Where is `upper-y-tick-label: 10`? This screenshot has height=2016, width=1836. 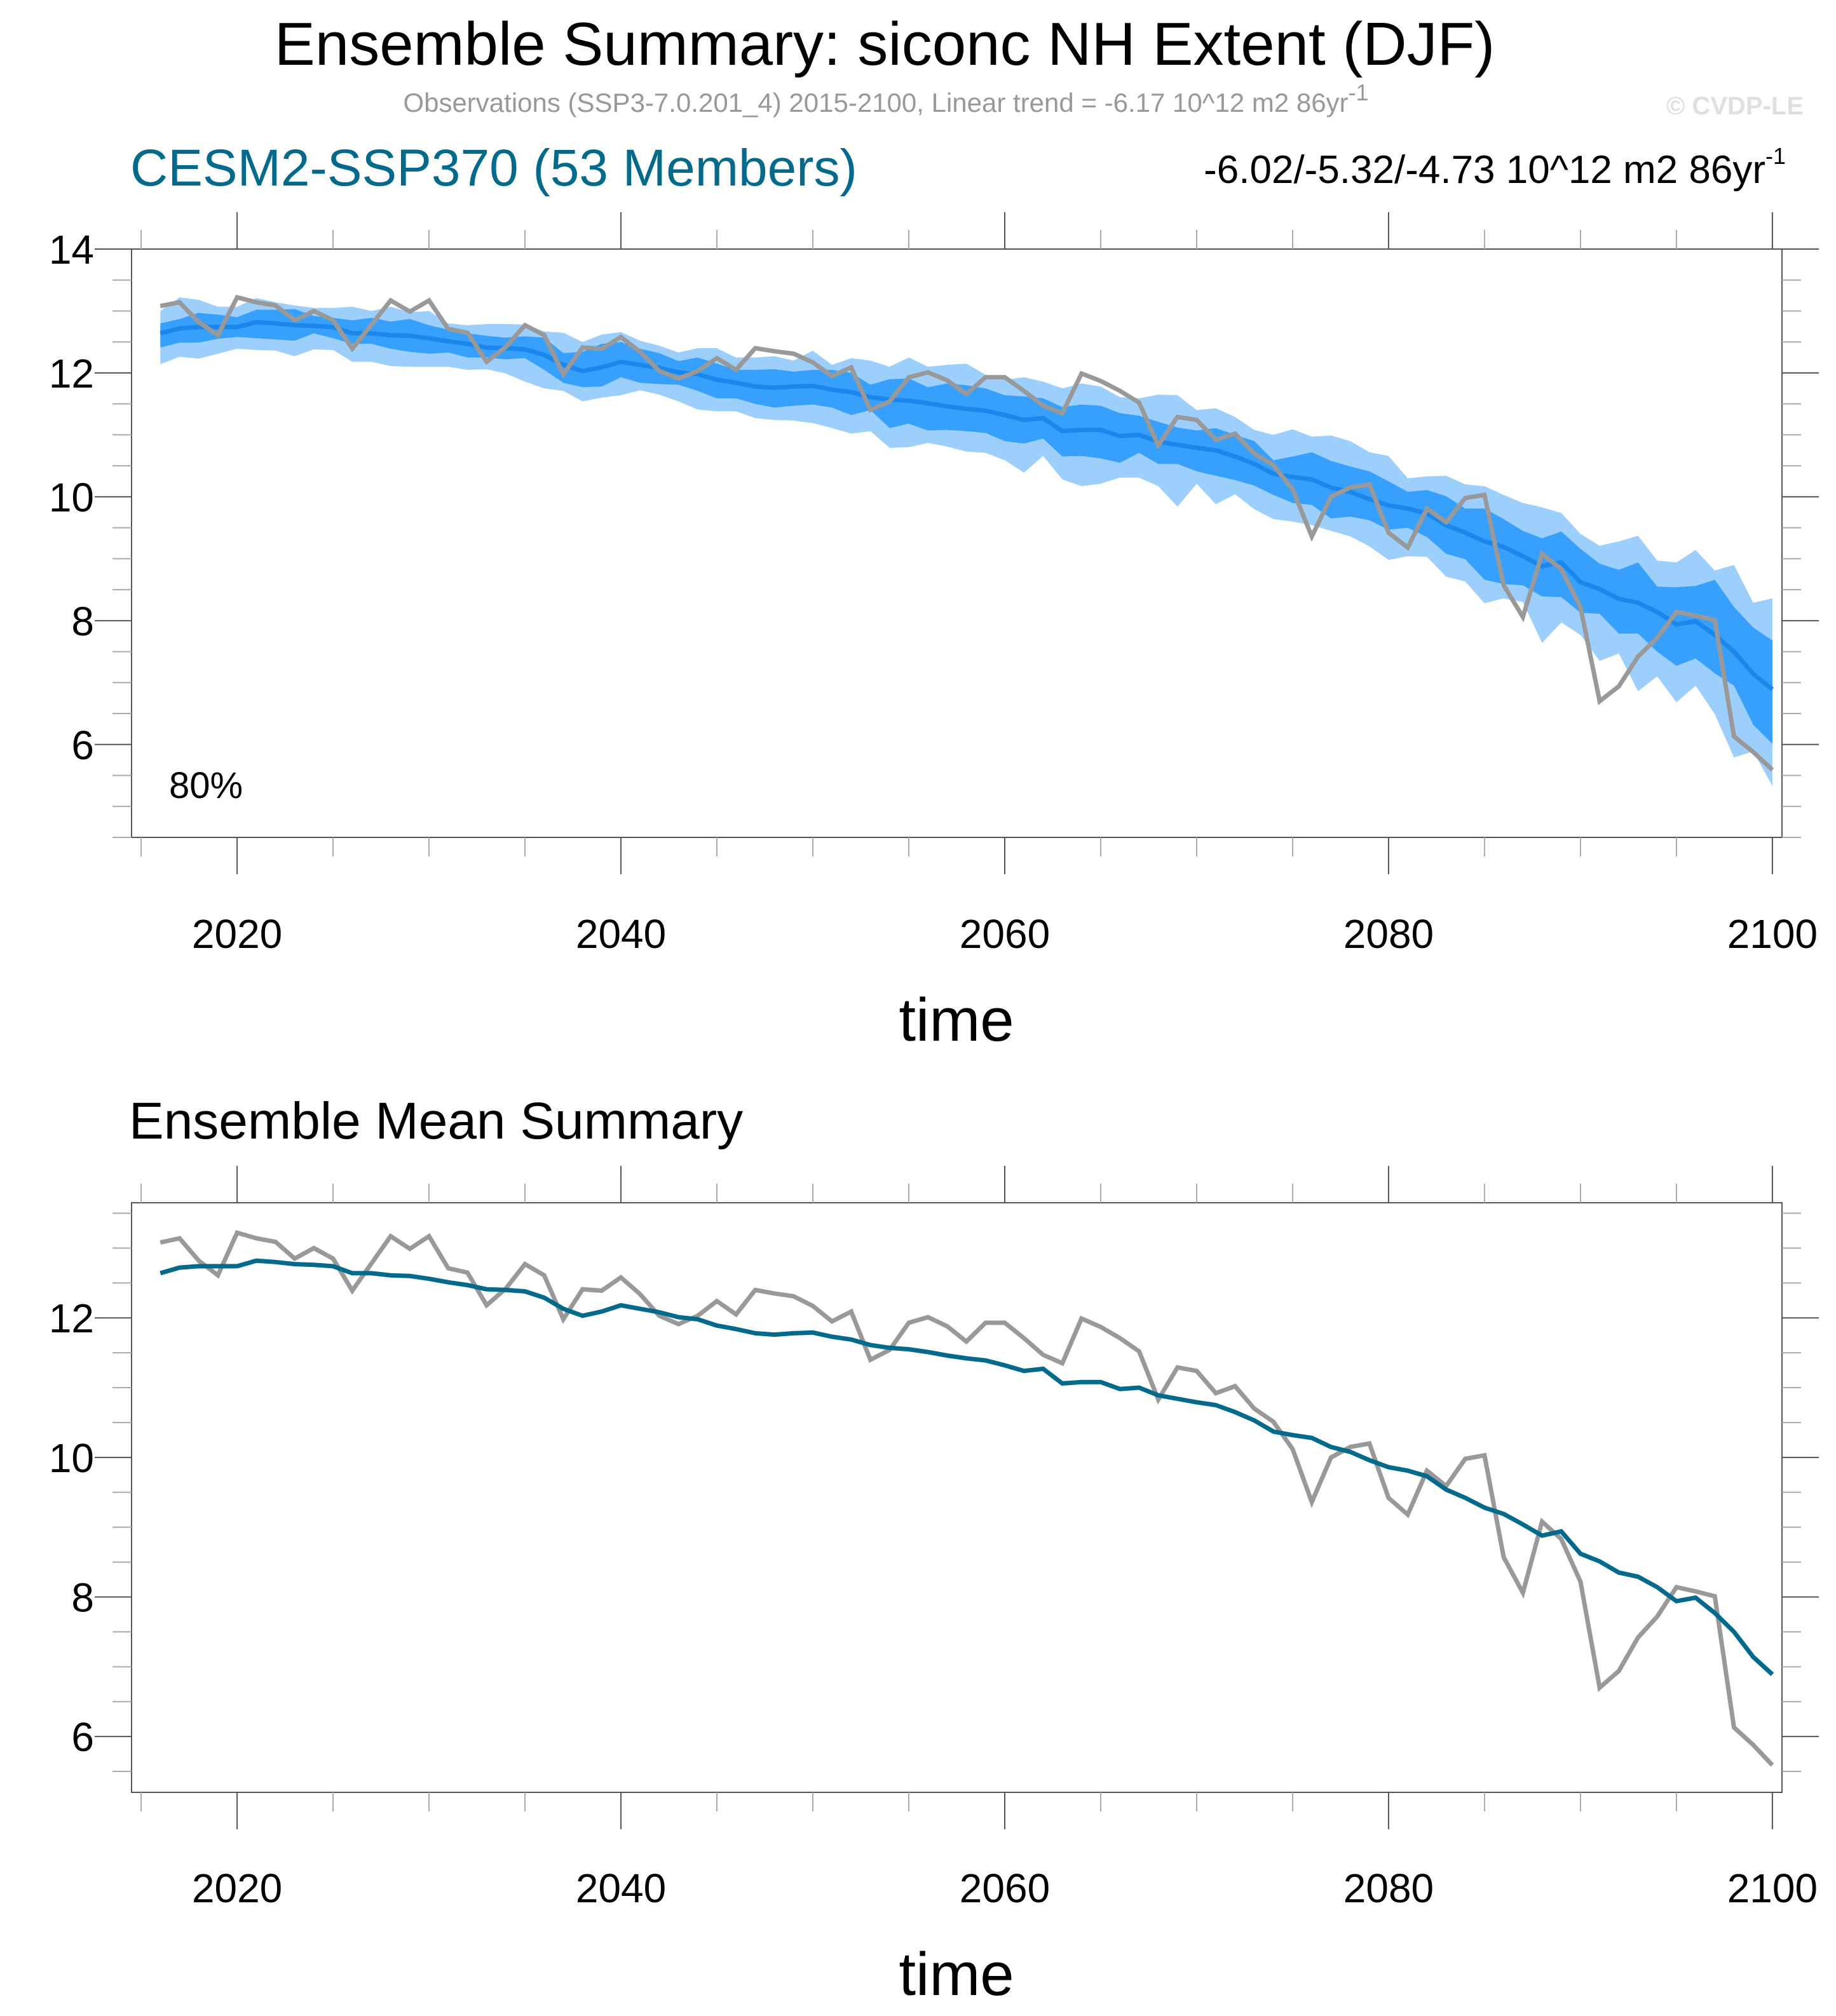 upper-y-tick-label: 10 is located at coordinates (71, 497).